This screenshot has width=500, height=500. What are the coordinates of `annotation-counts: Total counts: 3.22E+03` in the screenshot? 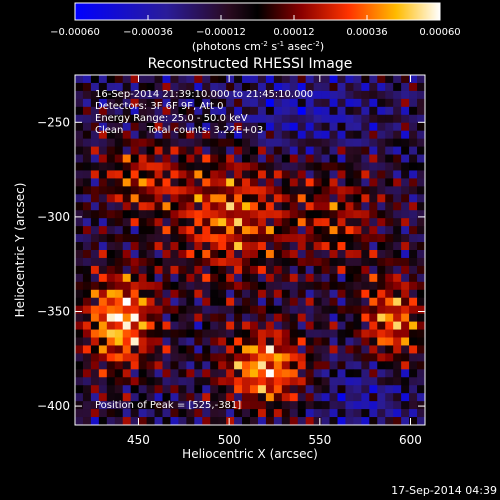 It's located at (204, 130).